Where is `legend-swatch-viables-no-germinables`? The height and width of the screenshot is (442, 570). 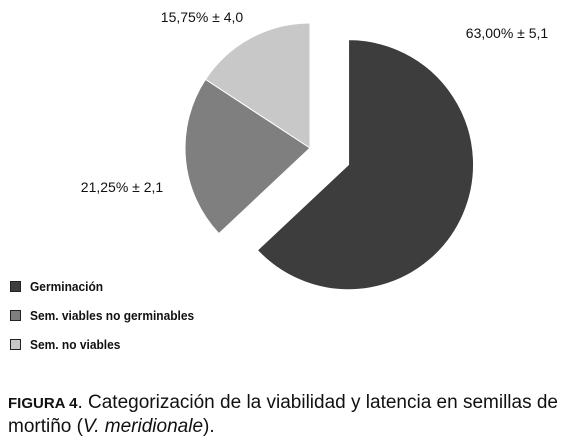 legend-swatch-viables-no-germinables is located at coordinates (15, 315).